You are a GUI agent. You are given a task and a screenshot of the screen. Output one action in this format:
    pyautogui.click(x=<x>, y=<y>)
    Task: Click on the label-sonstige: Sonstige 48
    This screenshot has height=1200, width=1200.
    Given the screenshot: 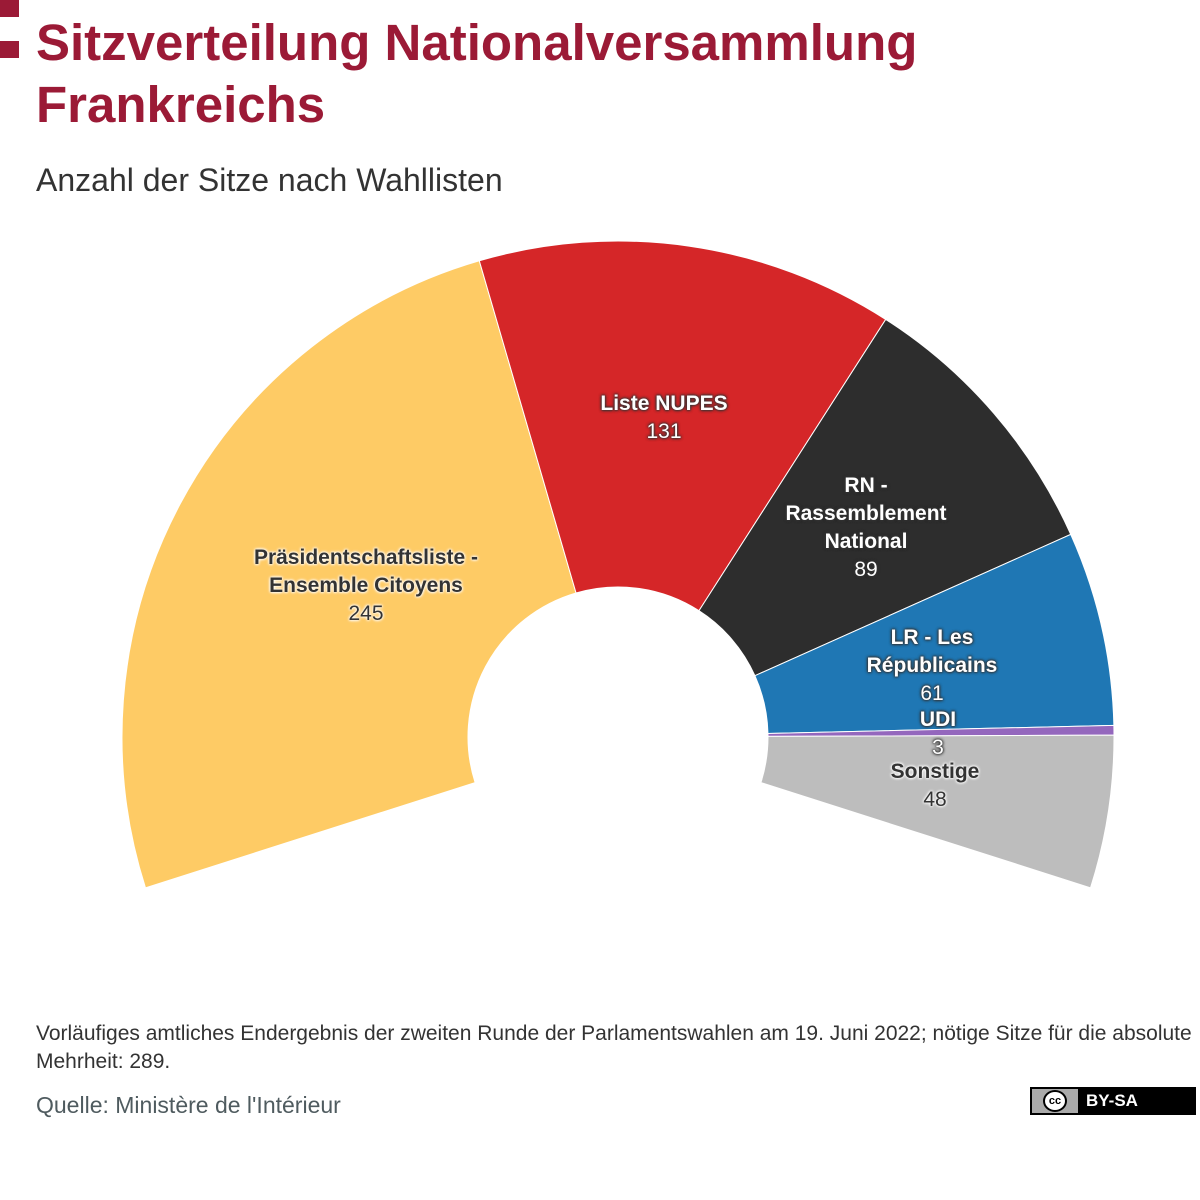 What is the action you would take?
    pyautogui.click(x=935, y=786)
    